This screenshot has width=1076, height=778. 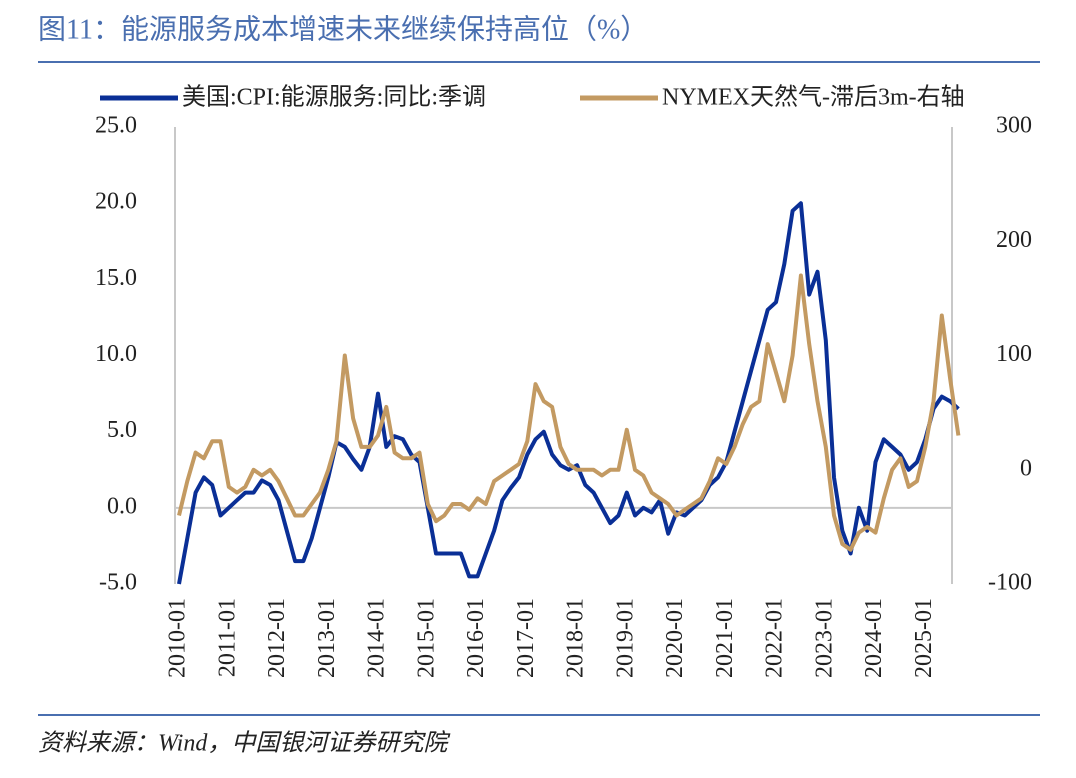 I want to click on y-tick-label: 5.0, so click(x=122, y=430).